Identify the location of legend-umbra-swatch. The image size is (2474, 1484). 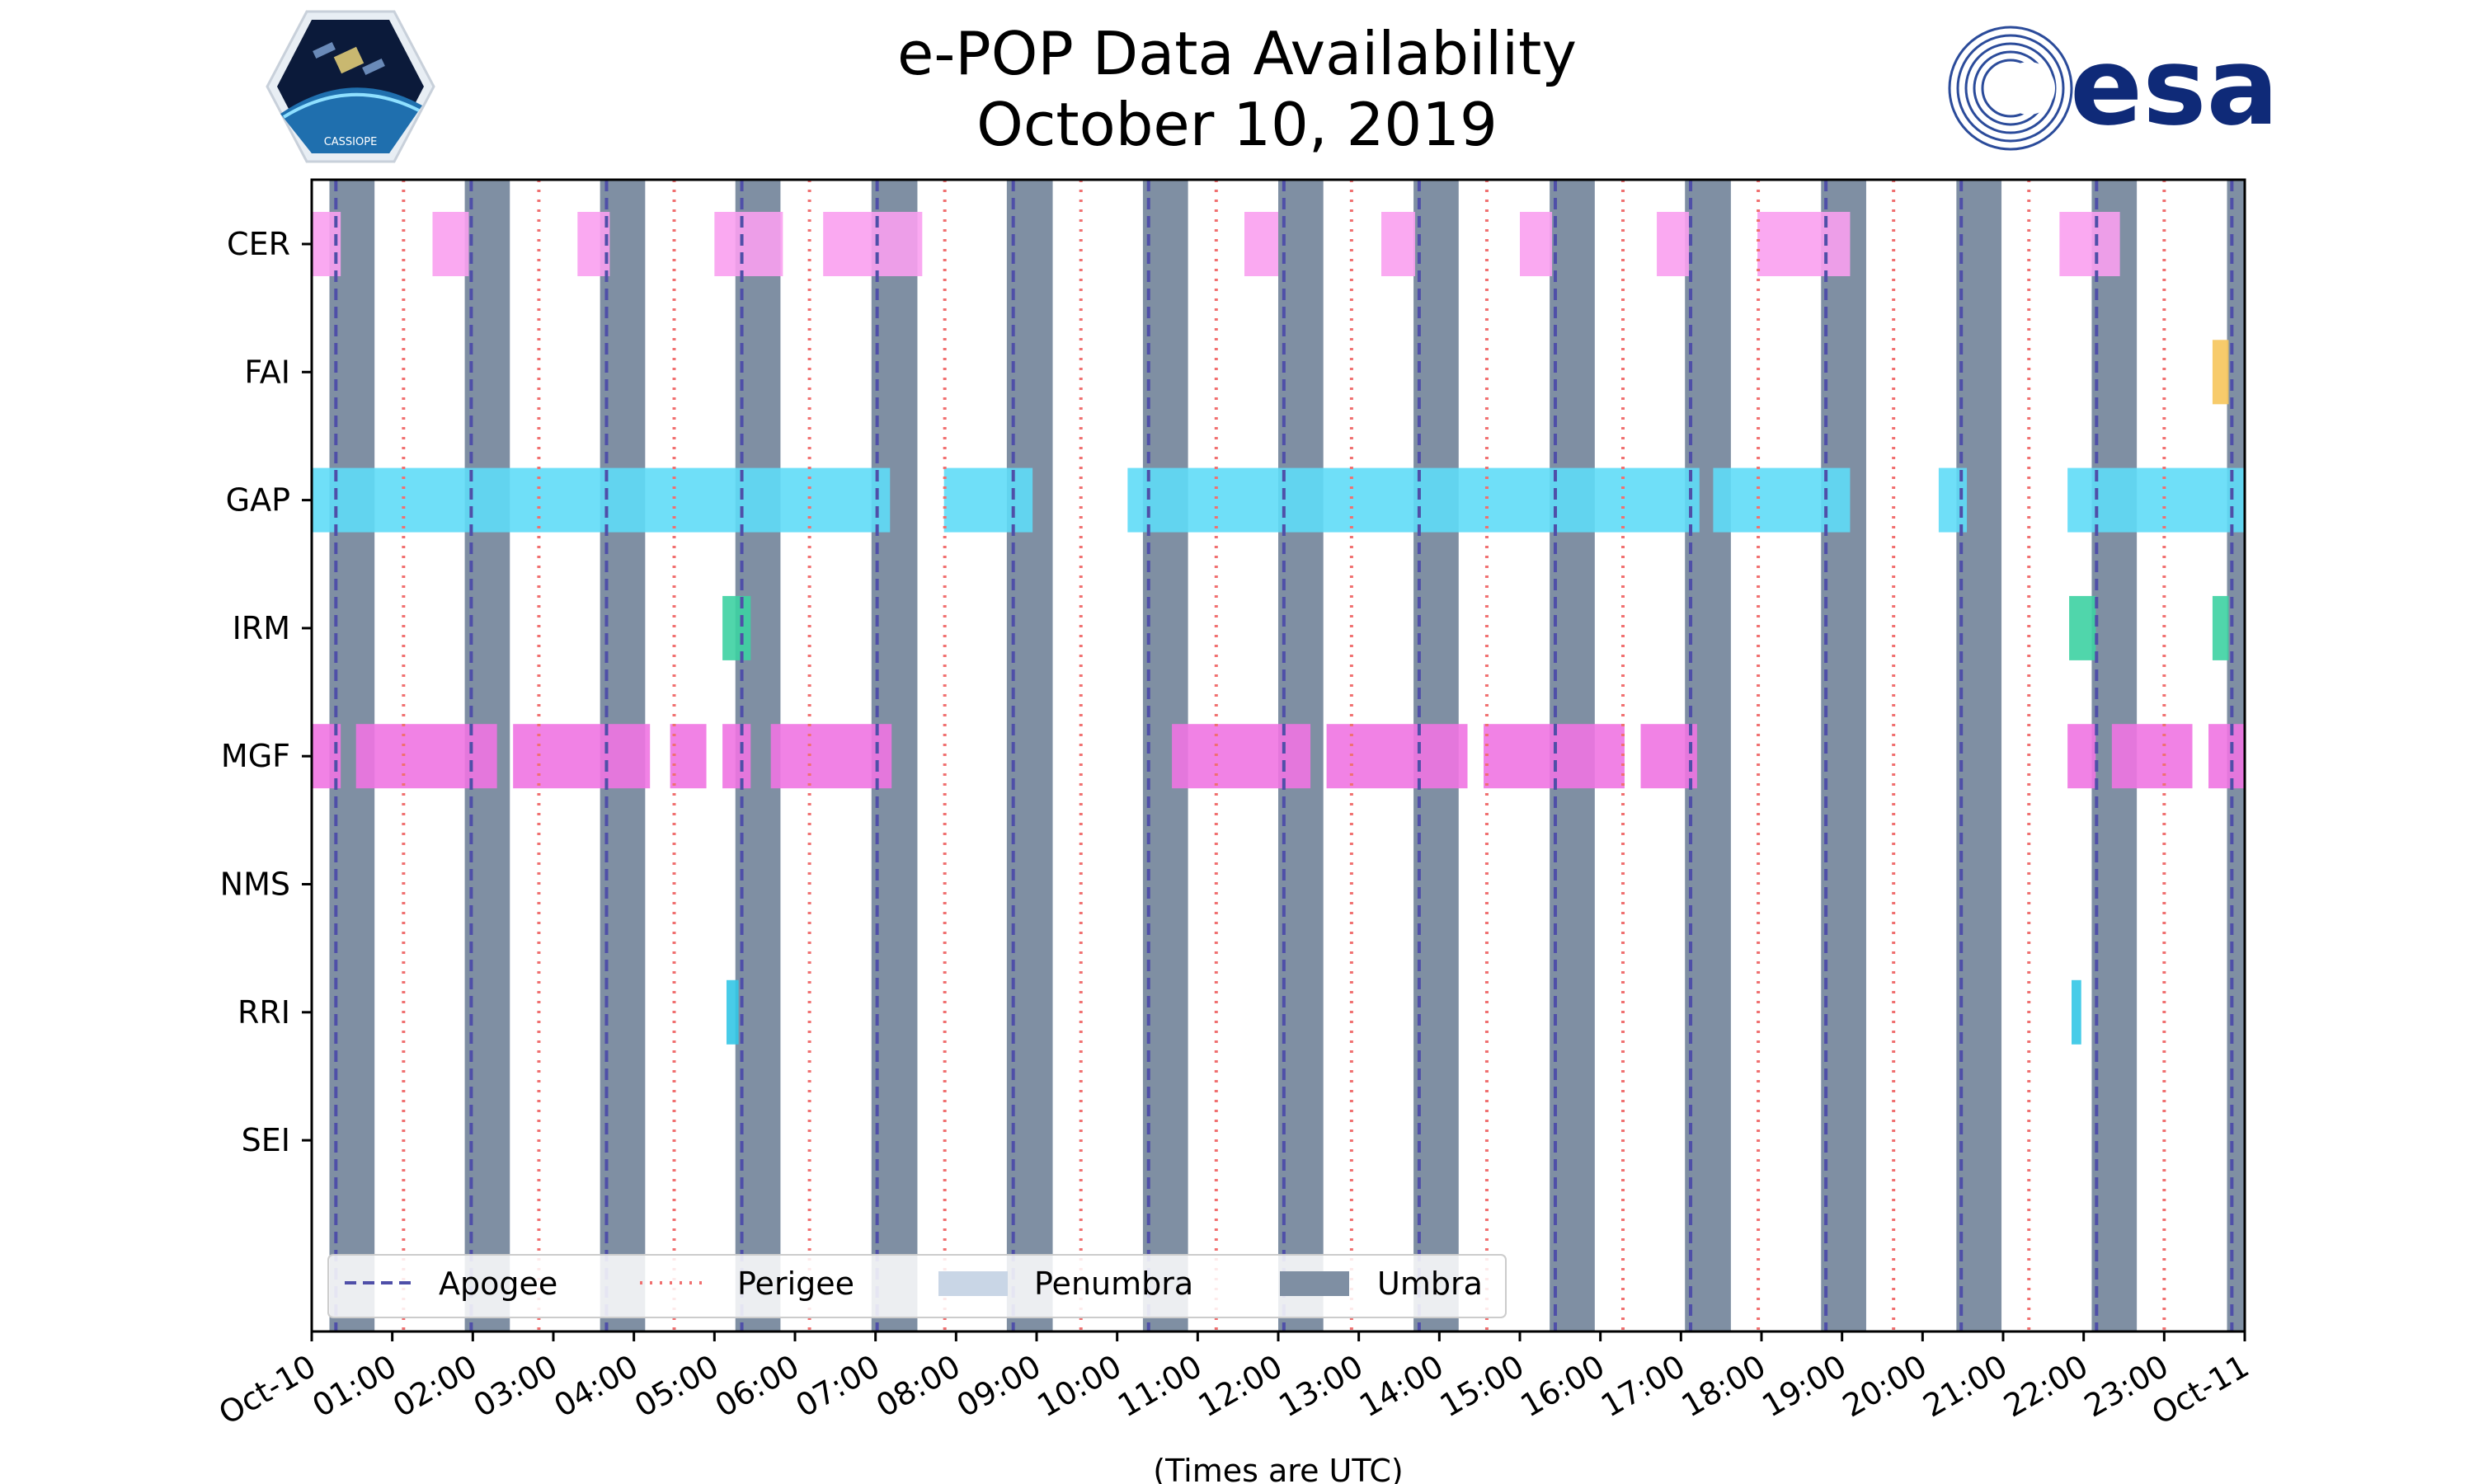
(1314, 1283).